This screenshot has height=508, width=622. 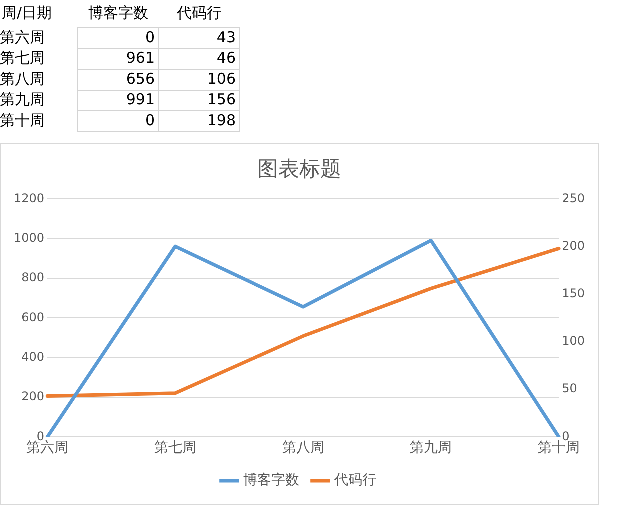 What do you see at coordinates (22, 79) in the screenshot?
I see `y-tick-label: 第八周` at bounding box center [22, 79].